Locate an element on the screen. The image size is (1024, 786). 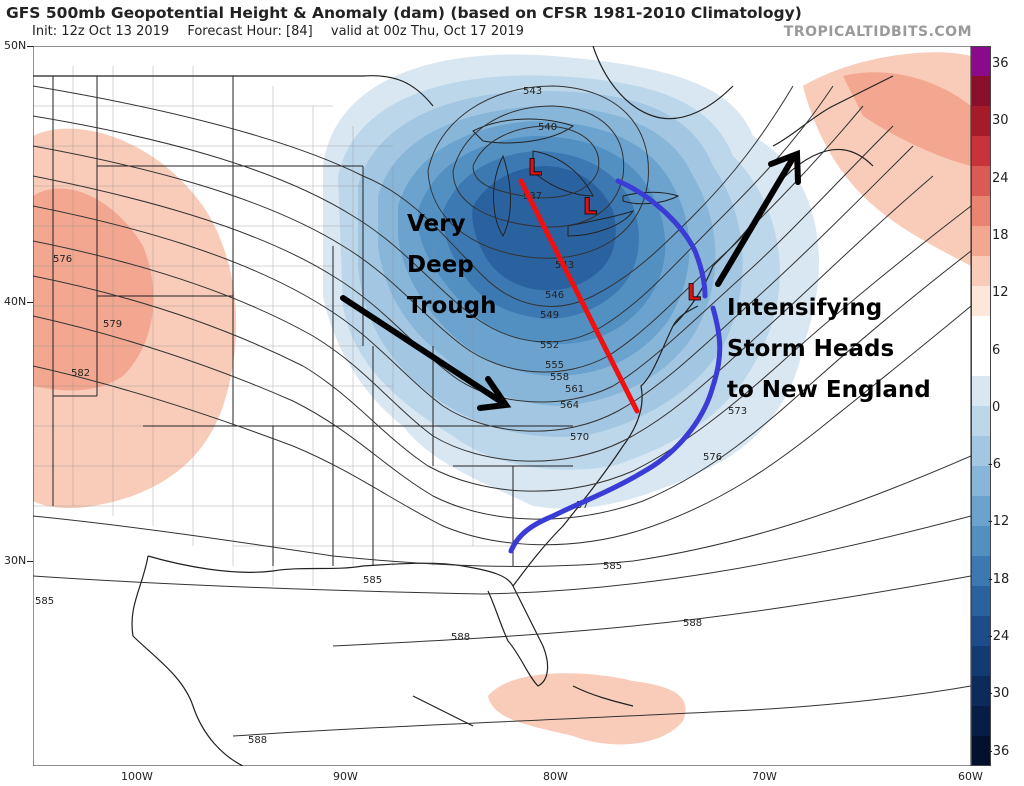
contour-label: 549 is located at coordinates (549, 315).